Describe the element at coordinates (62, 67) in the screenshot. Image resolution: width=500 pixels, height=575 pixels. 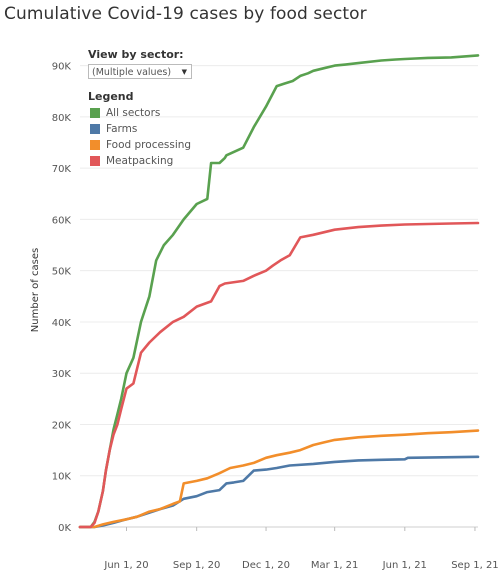
I see `y-tick-label: 90K` at that location.